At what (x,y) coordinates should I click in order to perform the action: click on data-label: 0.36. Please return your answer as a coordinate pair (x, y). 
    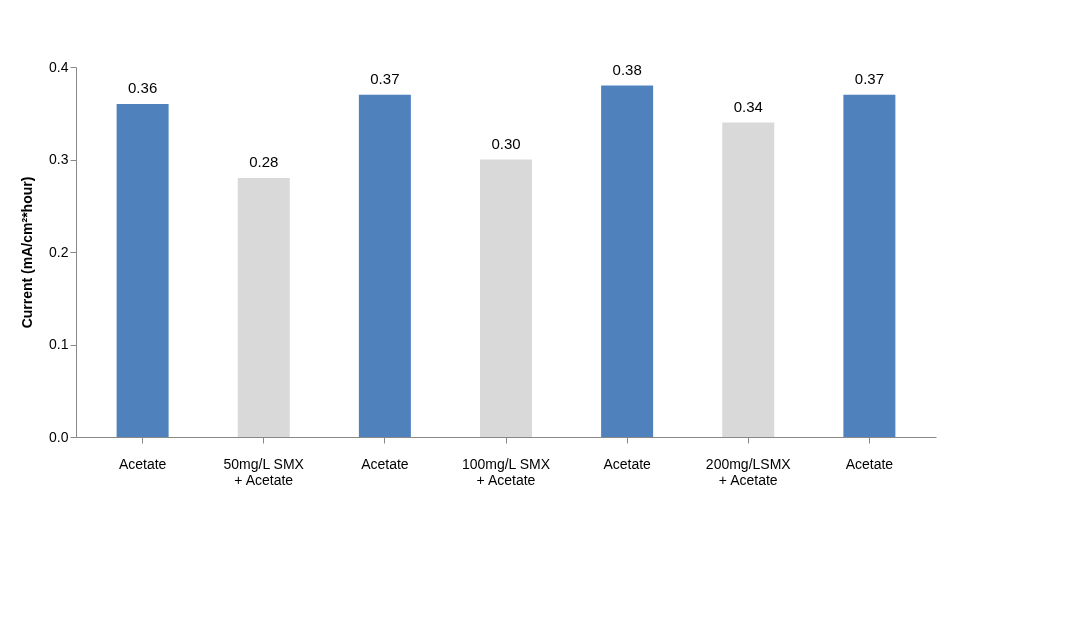
    Looking at the image, I should click on (143, 87).